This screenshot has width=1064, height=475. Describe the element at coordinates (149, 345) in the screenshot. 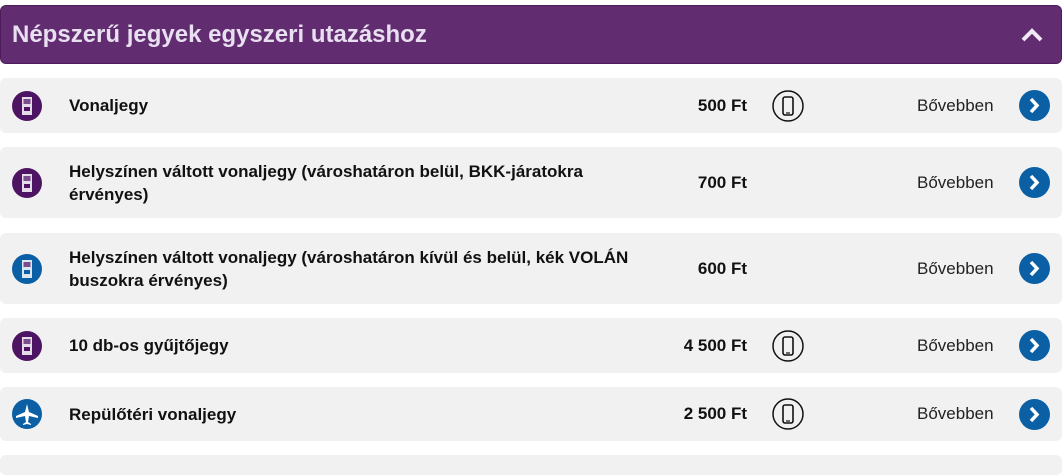

I see `ticket-name: 10 db-os gyűjtőjegy` at that location.